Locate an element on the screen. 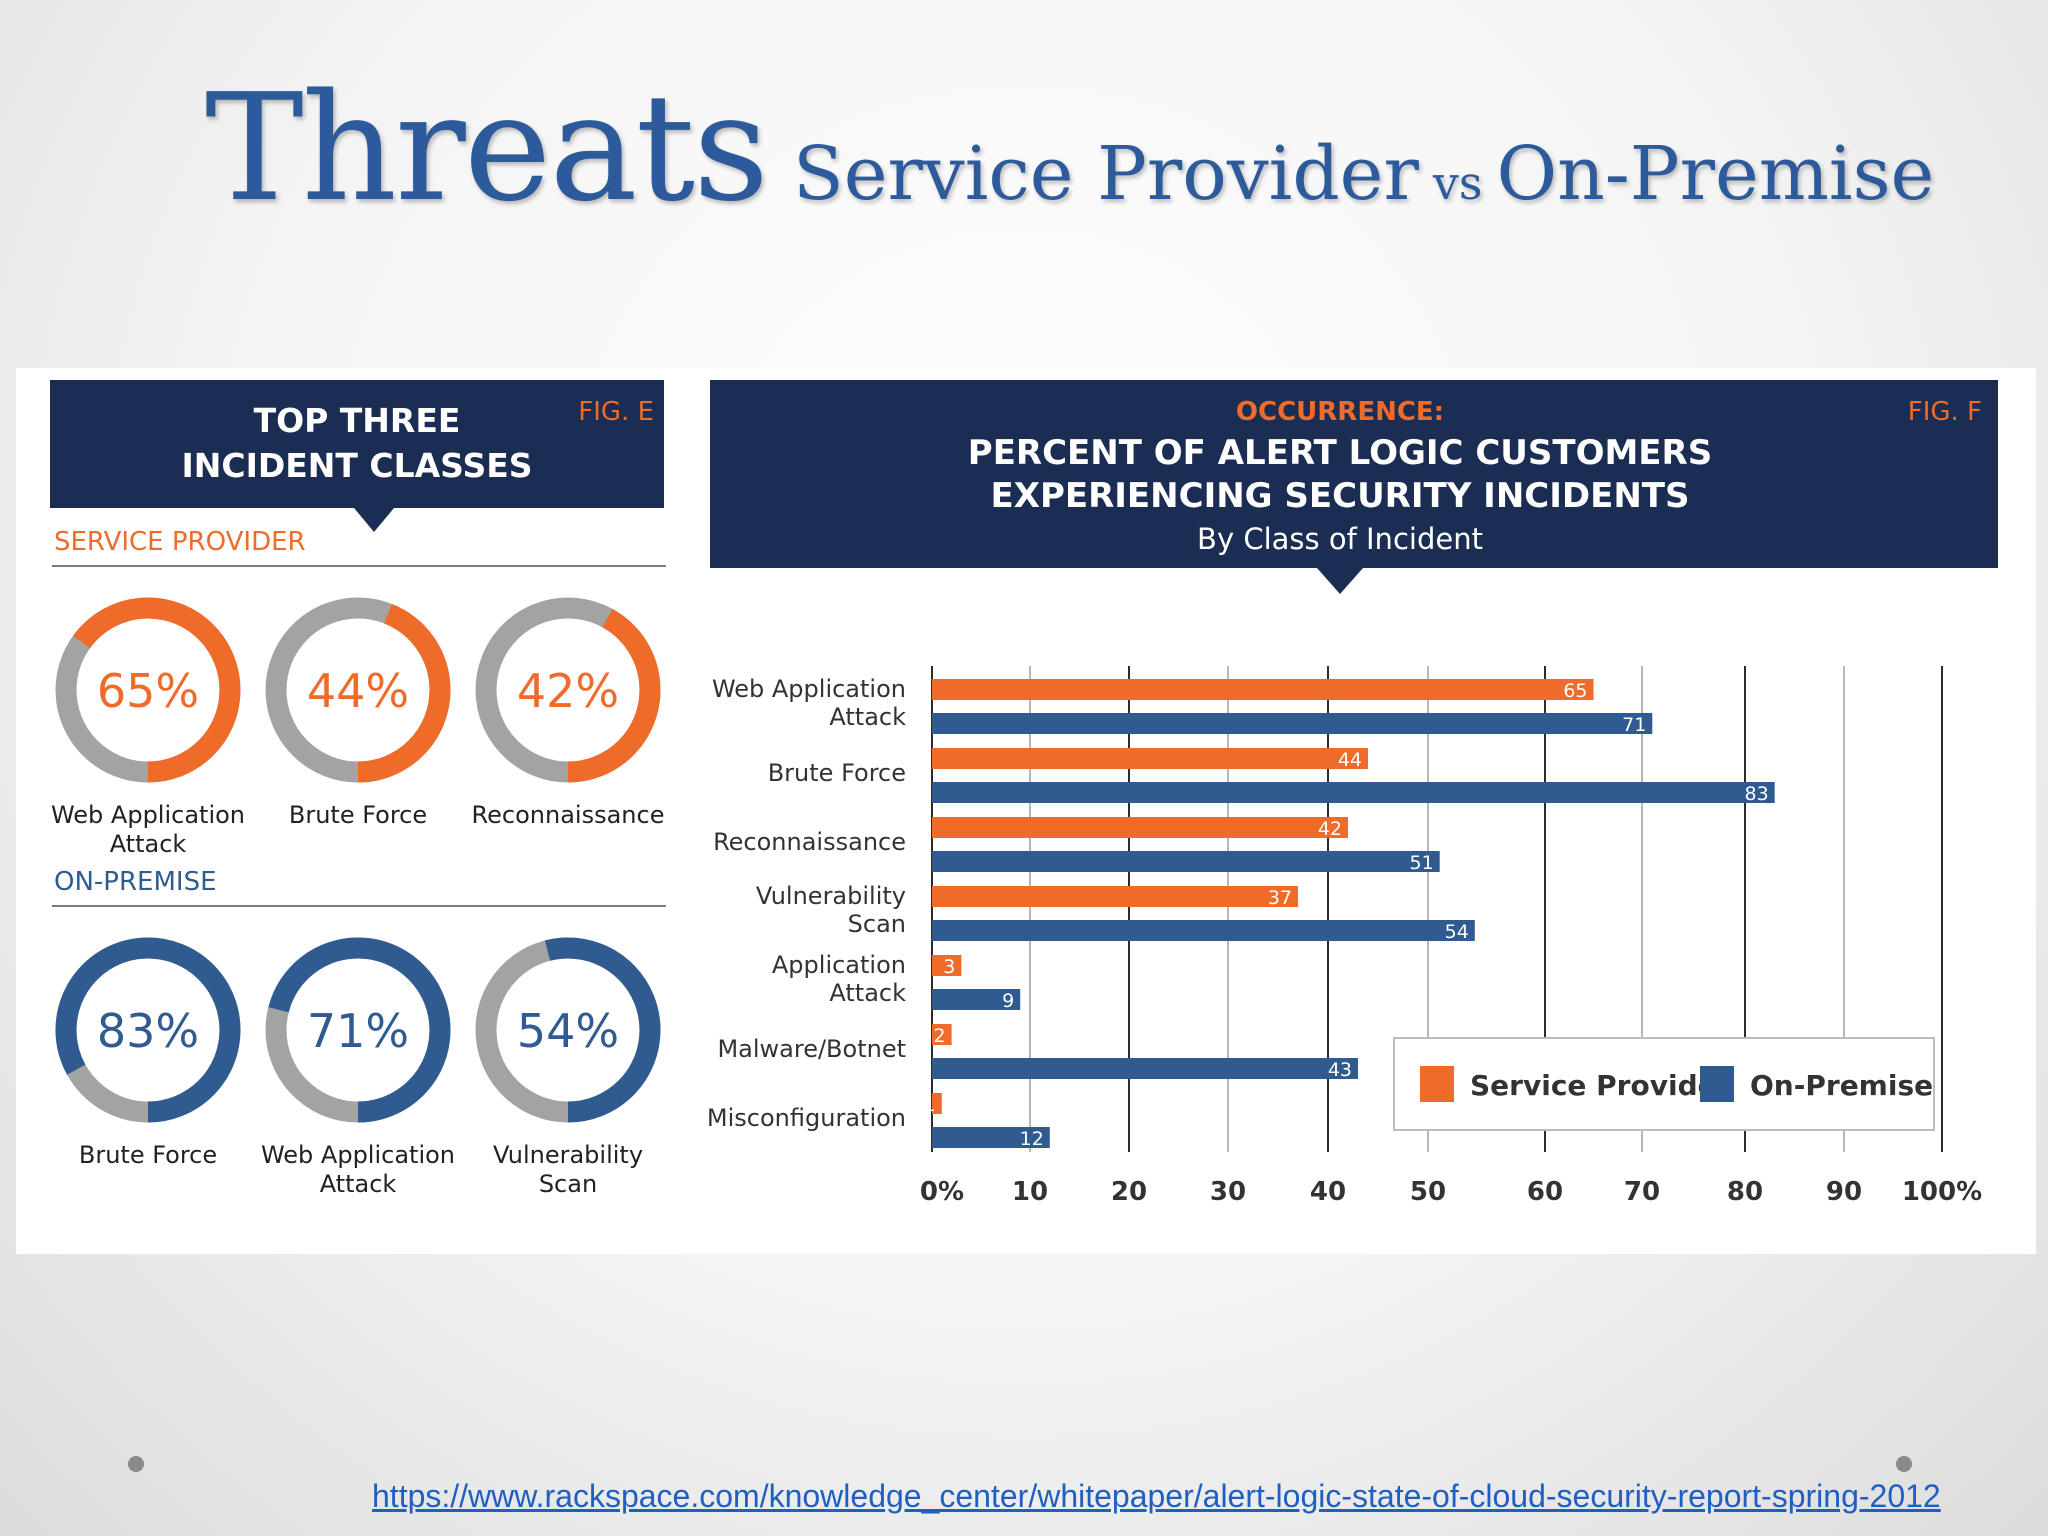  x-tick-label: 80 is located at coordinates (1745, 1192).